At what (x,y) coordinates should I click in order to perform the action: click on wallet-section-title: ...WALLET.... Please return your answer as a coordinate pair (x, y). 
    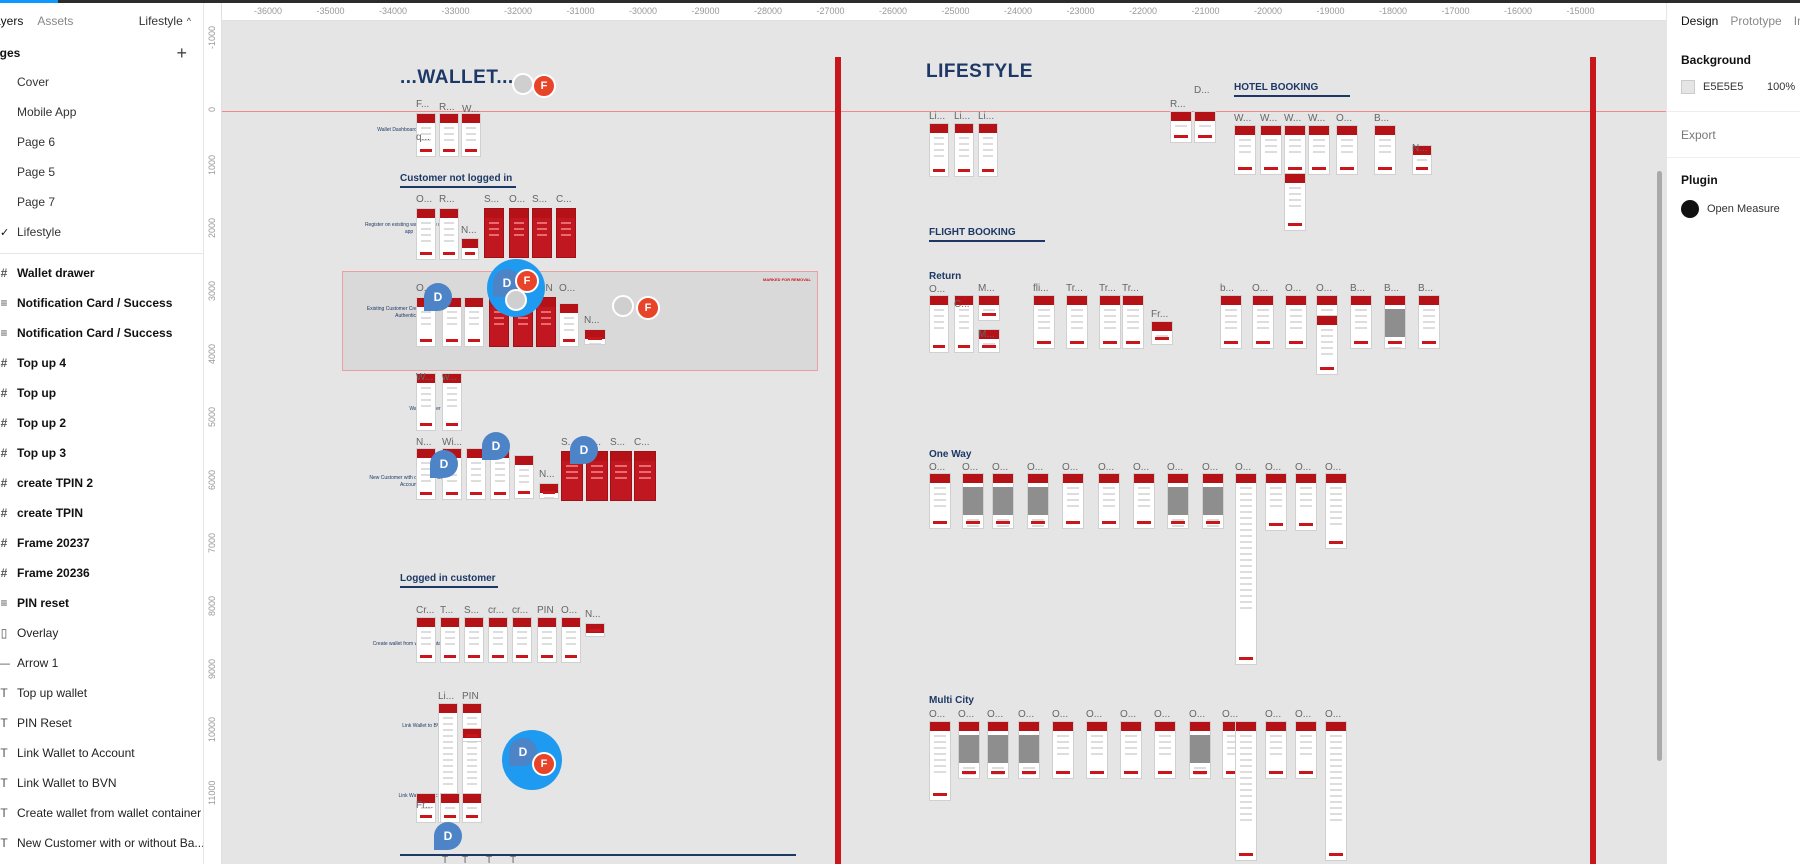
    Looking at the image, I should click on (457, 77).